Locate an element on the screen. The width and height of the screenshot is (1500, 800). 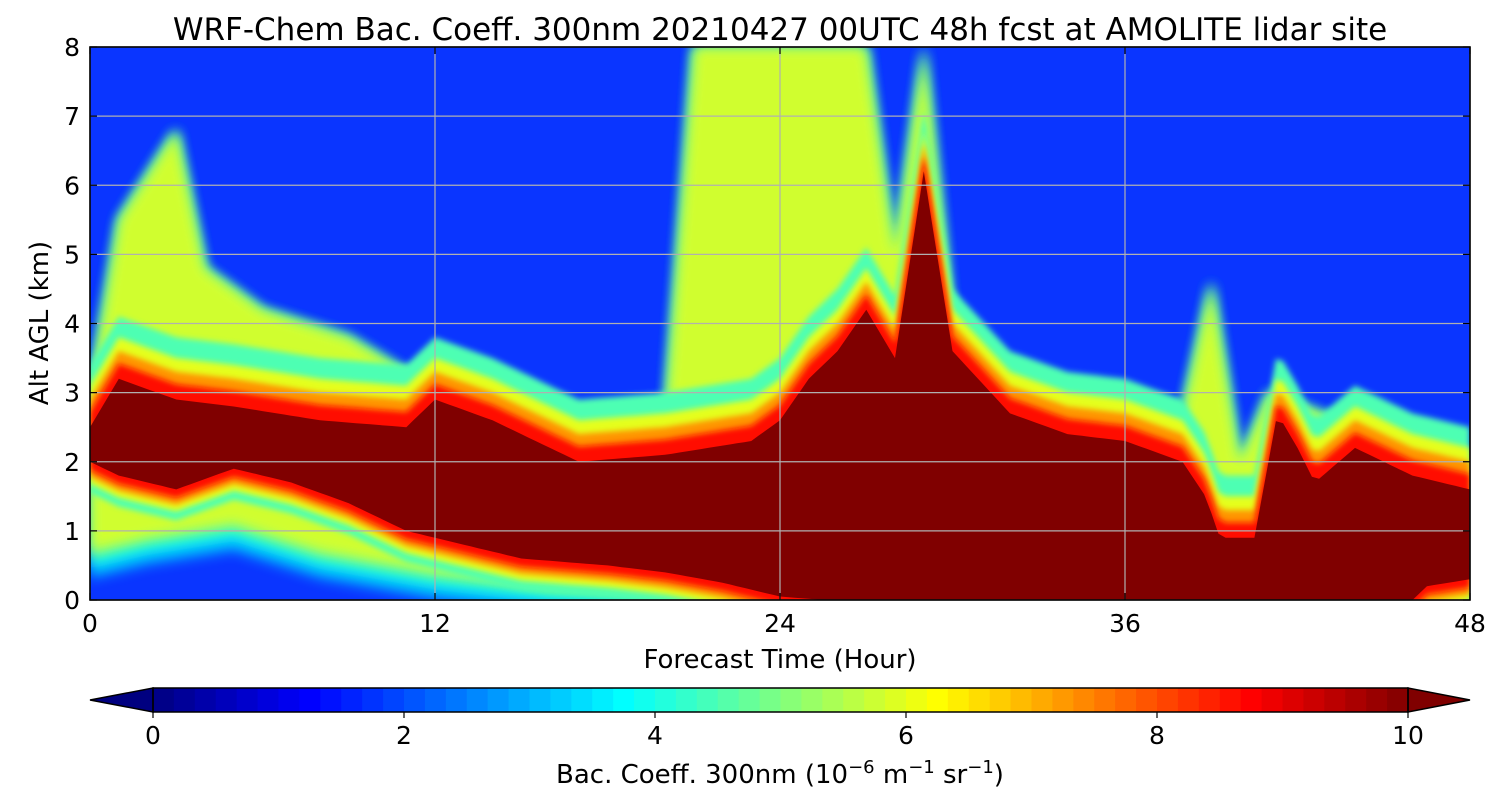
colorbar-extend-min is located at coordinates (121, 700).